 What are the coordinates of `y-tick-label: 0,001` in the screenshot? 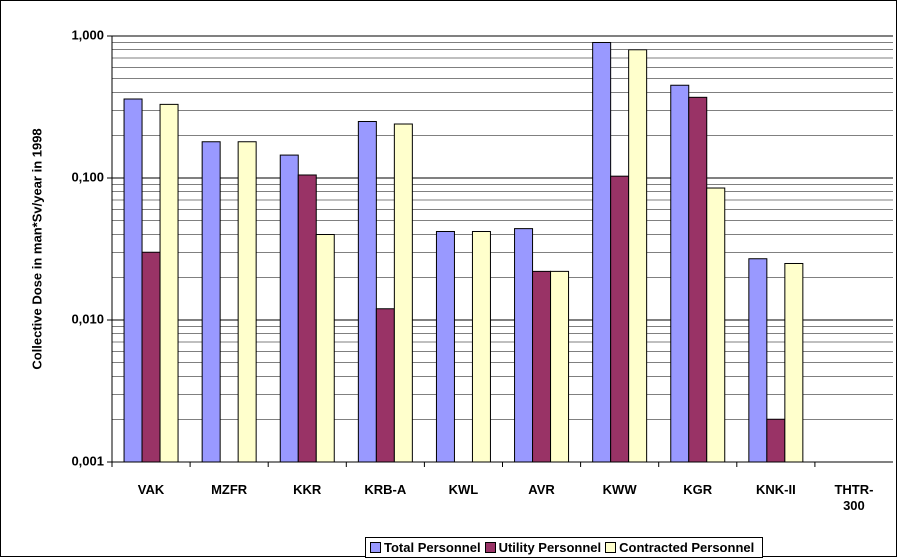 It's located at (87, 460).